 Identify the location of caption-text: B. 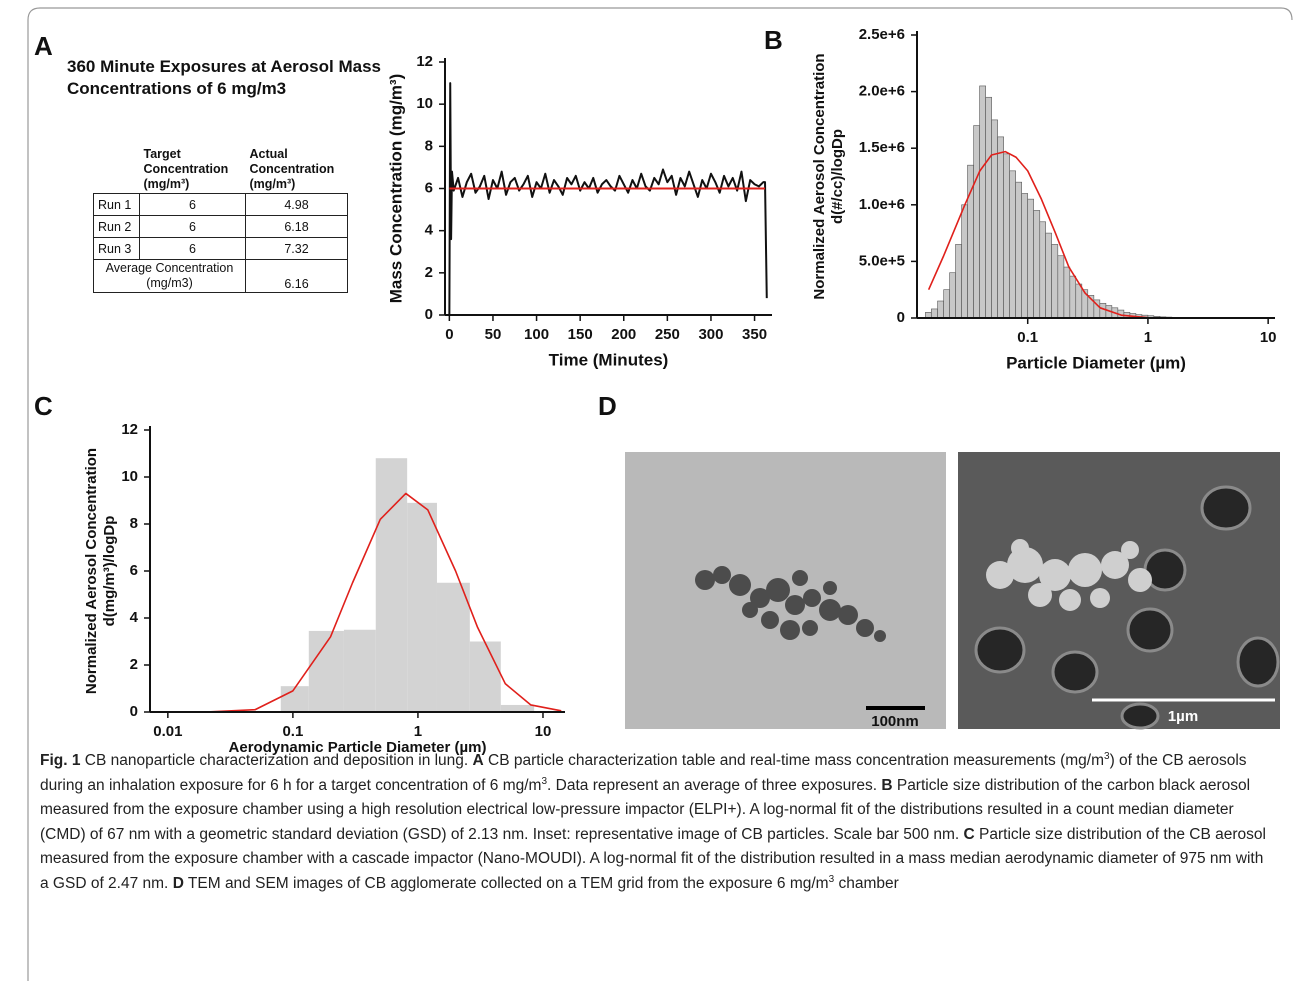
(887, 785).